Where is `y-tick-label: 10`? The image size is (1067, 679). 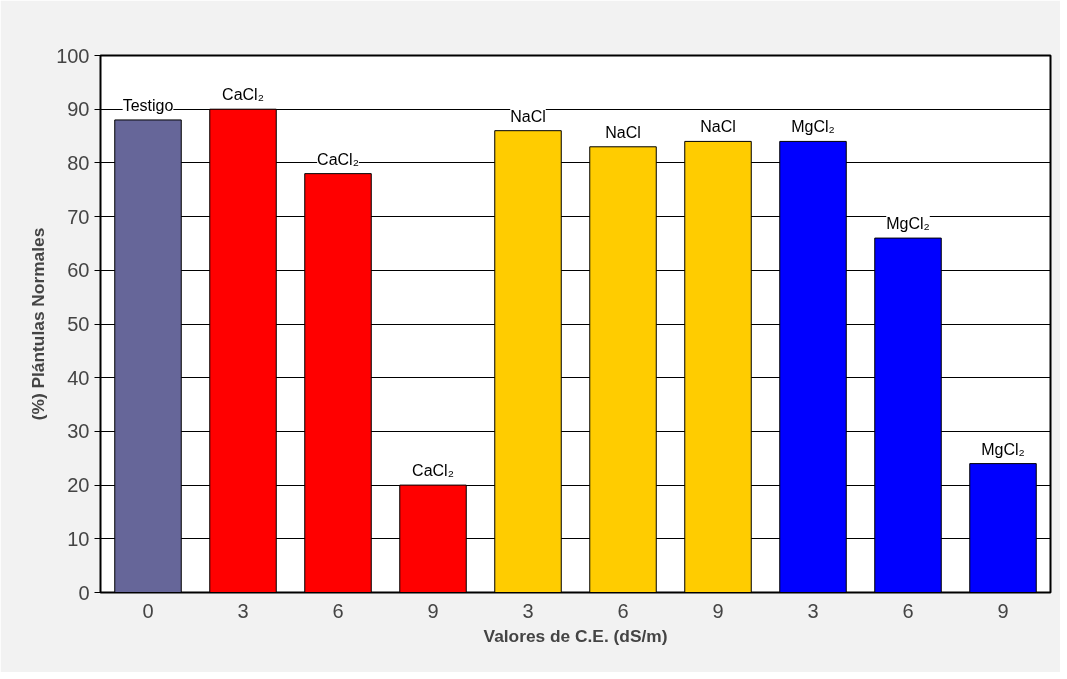 y-tick-label: 10 is located at coordinates (78, 538).